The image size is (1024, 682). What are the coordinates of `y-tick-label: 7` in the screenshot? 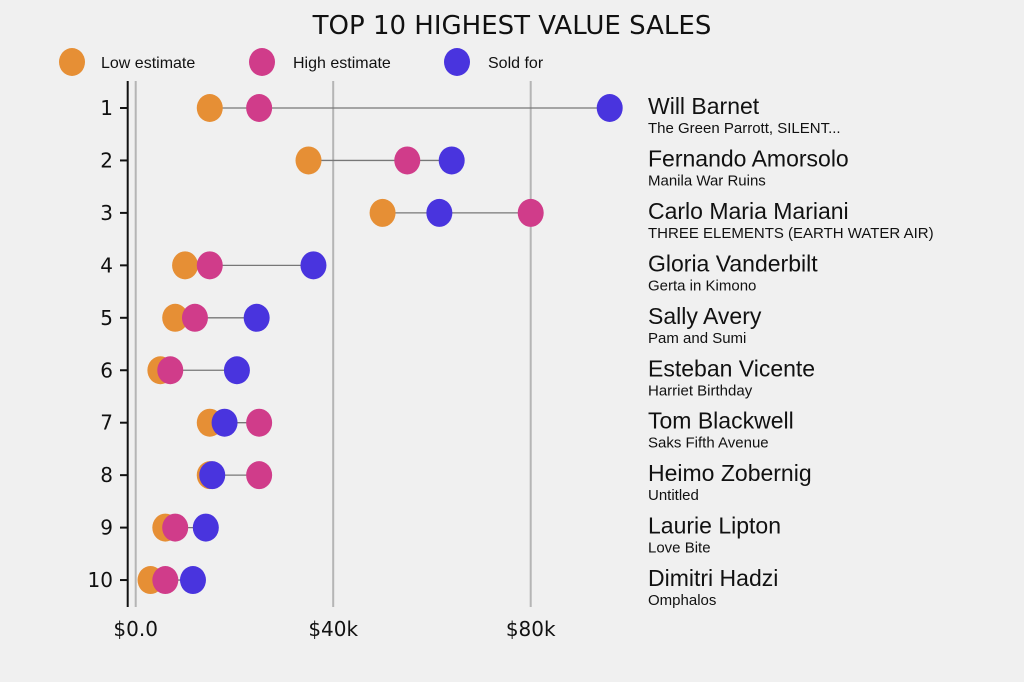 It's located at (106, 423).